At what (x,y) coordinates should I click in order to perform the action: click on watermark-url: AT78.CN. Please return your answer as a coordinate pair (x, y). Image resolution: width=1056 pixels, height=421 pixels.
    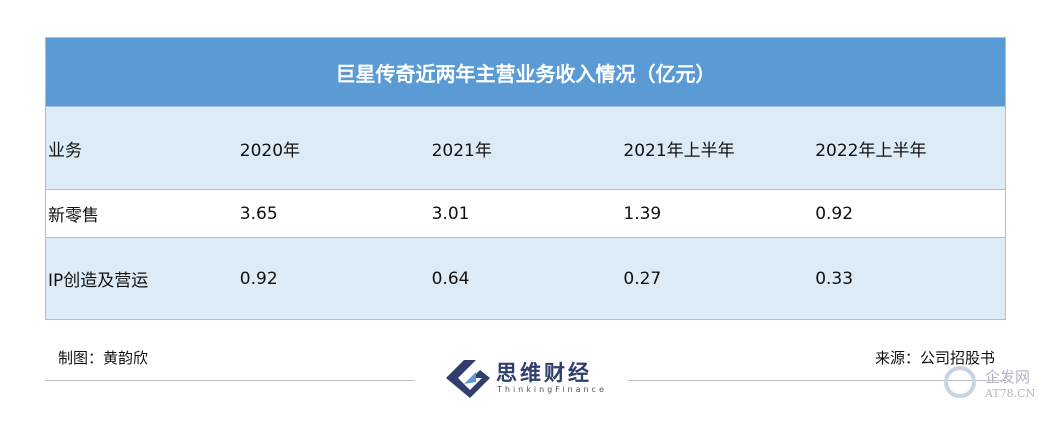
    Looking at the image, I should click on (1010, 393).